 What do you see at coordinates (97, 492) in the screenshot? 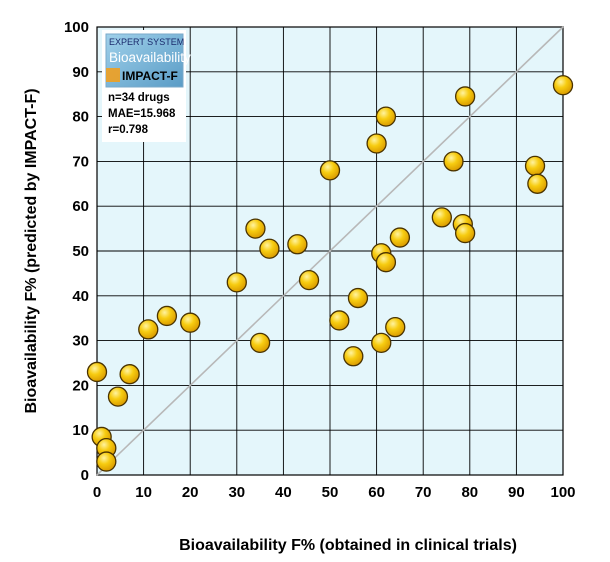
I see `x-tick-label: 0` at bounding box center [97, 492].